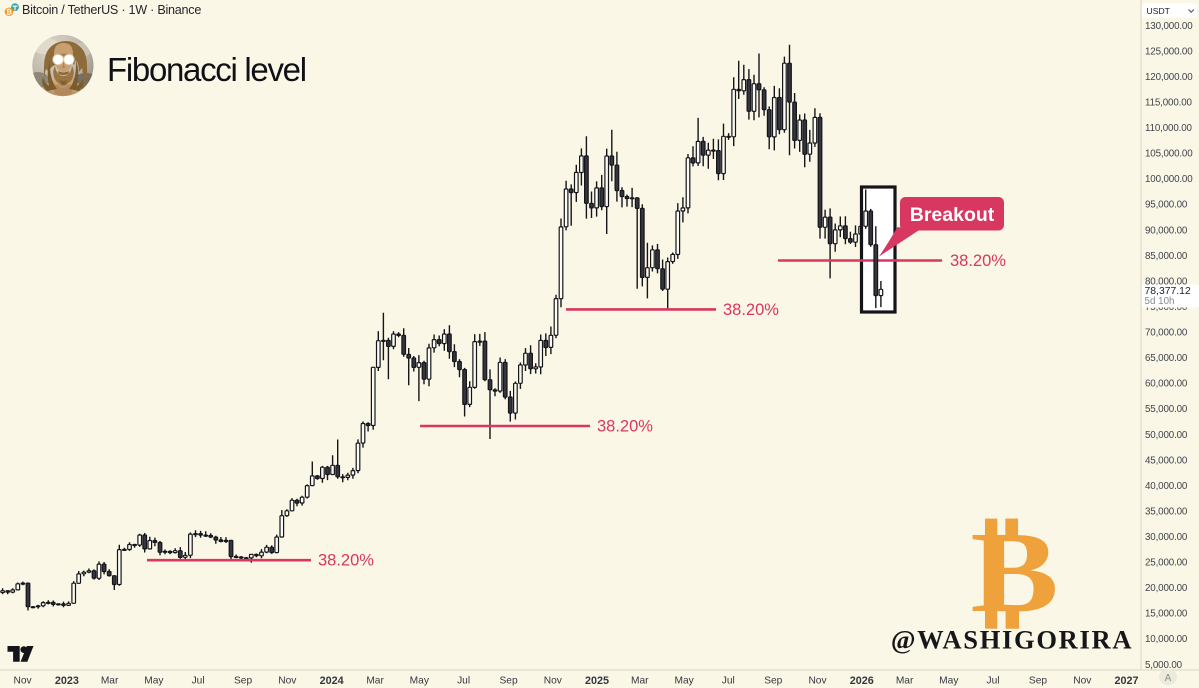 The width and height of the screenshot is (1199, 688). I want to click on svg-text: 2027, so click(1126, 681).